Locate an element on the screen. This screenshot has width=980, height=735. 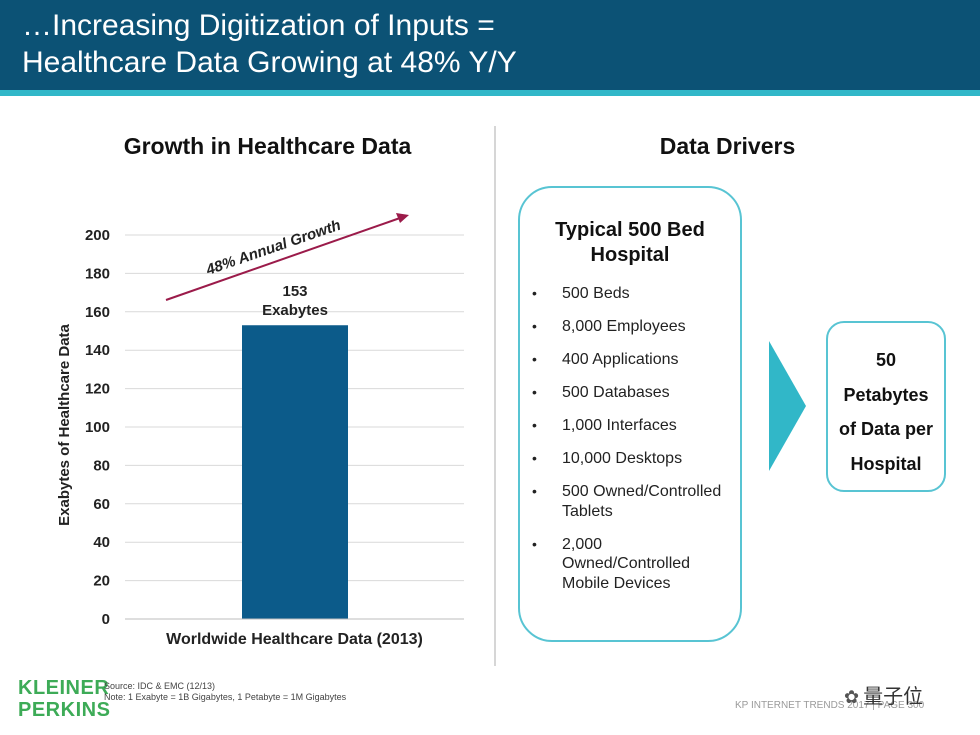
logo-line-2: PERKINS is located at coordinates (64, 710).